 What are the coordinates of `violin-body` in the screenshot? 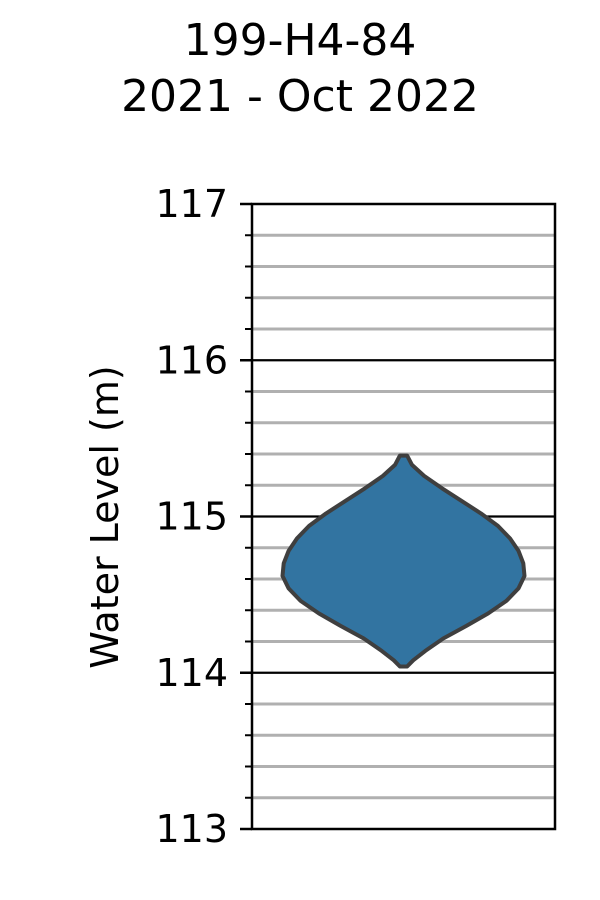 It's located at (403, 561).